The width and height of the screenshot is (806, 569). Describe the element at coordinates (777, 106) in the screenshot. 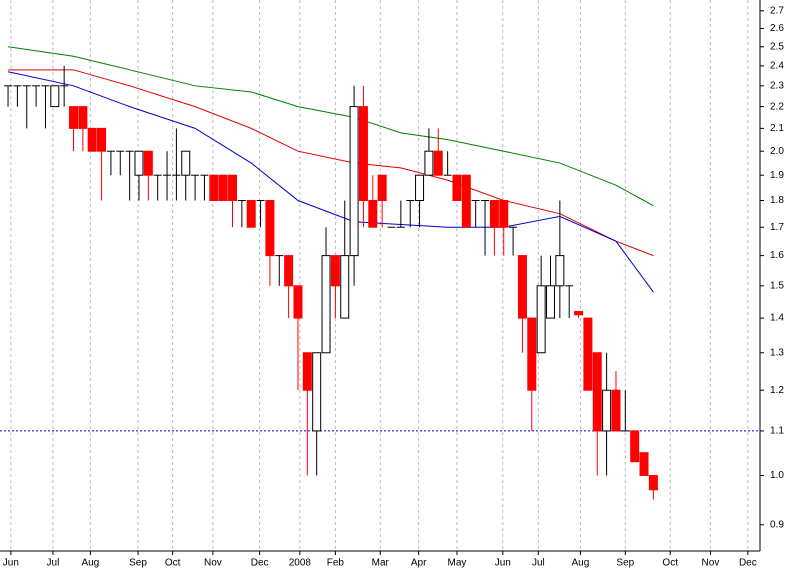

I see `y-tick-label: 2.2` at that location.